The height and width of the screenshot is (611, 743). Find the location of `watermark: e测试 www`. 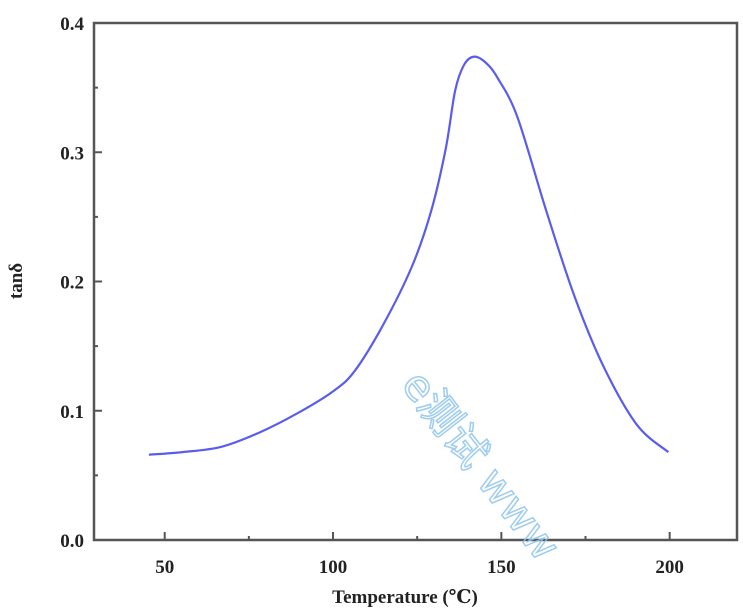

watermark: e测试 www is located at coordinates (481, 465).